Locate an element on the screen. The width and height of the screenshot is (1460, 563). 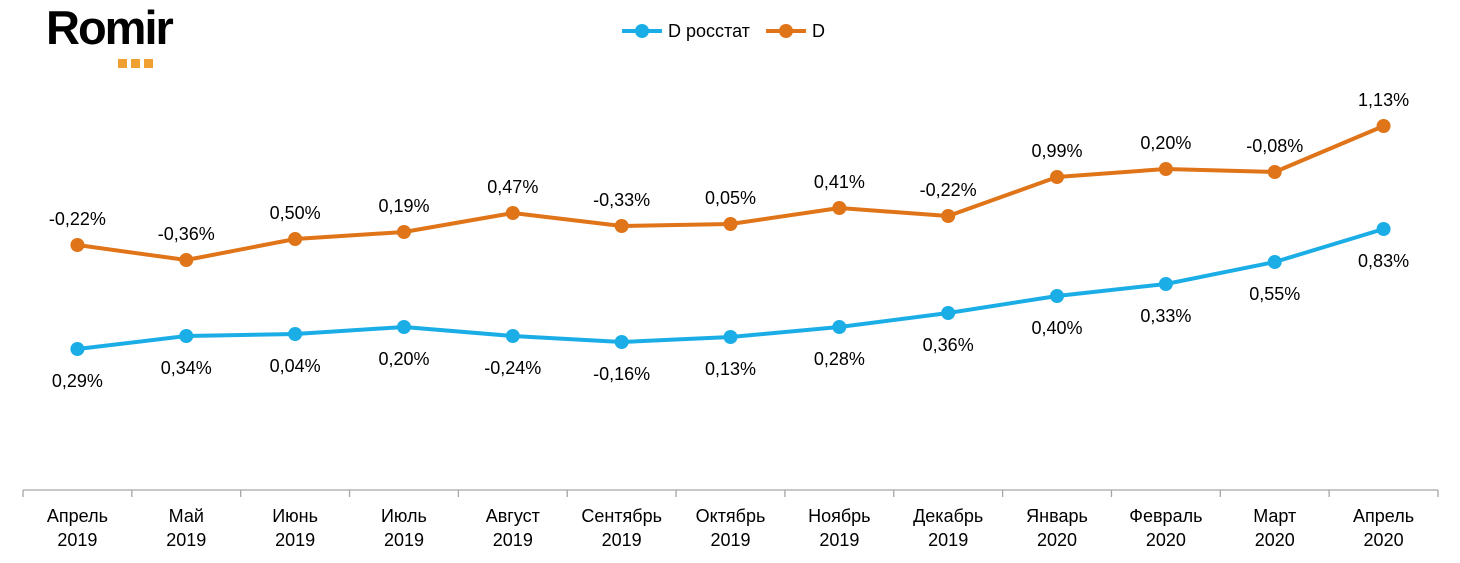
x-tick-label: Май is located at coordinates (186, 516).